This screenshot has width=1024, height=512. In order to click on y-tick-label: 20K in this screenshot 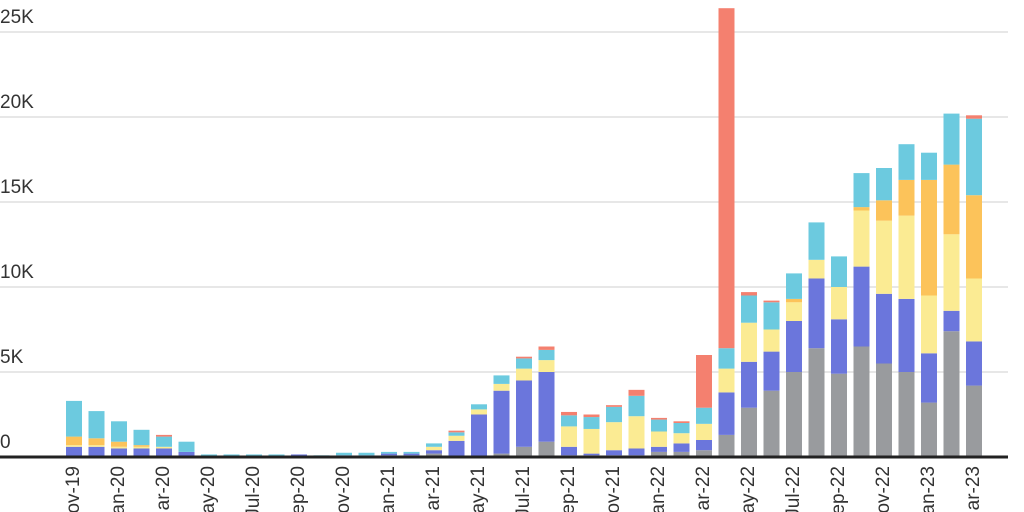, I will do `click(17, 102)`.